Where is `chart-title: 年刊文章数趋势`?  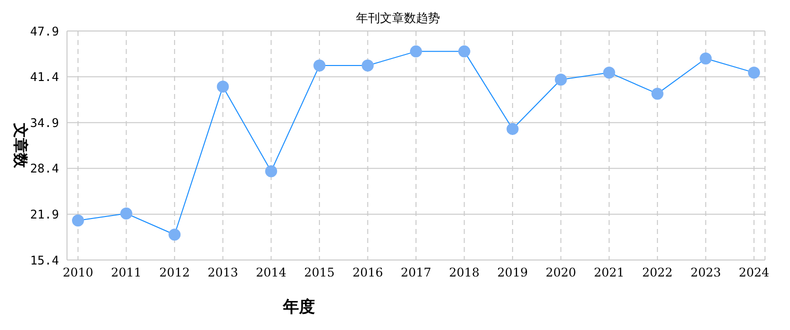 chart-title: 年刊文章数趋势 is located at coordinates (398, 18).